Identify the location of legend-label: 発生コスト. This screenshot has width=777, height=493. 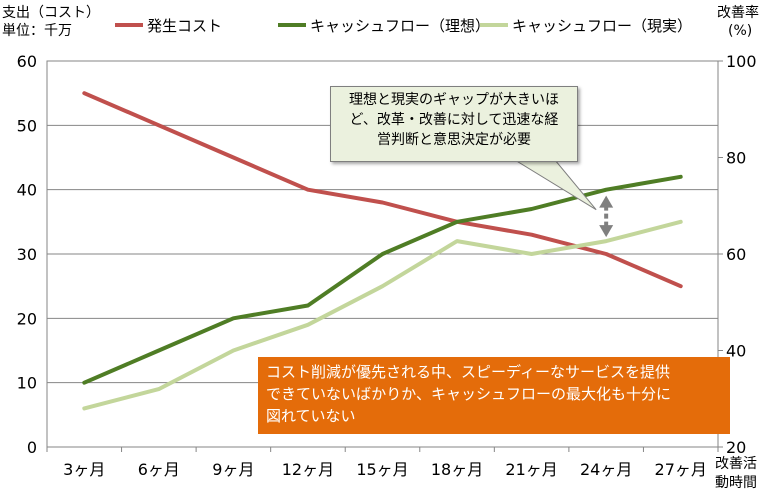
(184, 26).